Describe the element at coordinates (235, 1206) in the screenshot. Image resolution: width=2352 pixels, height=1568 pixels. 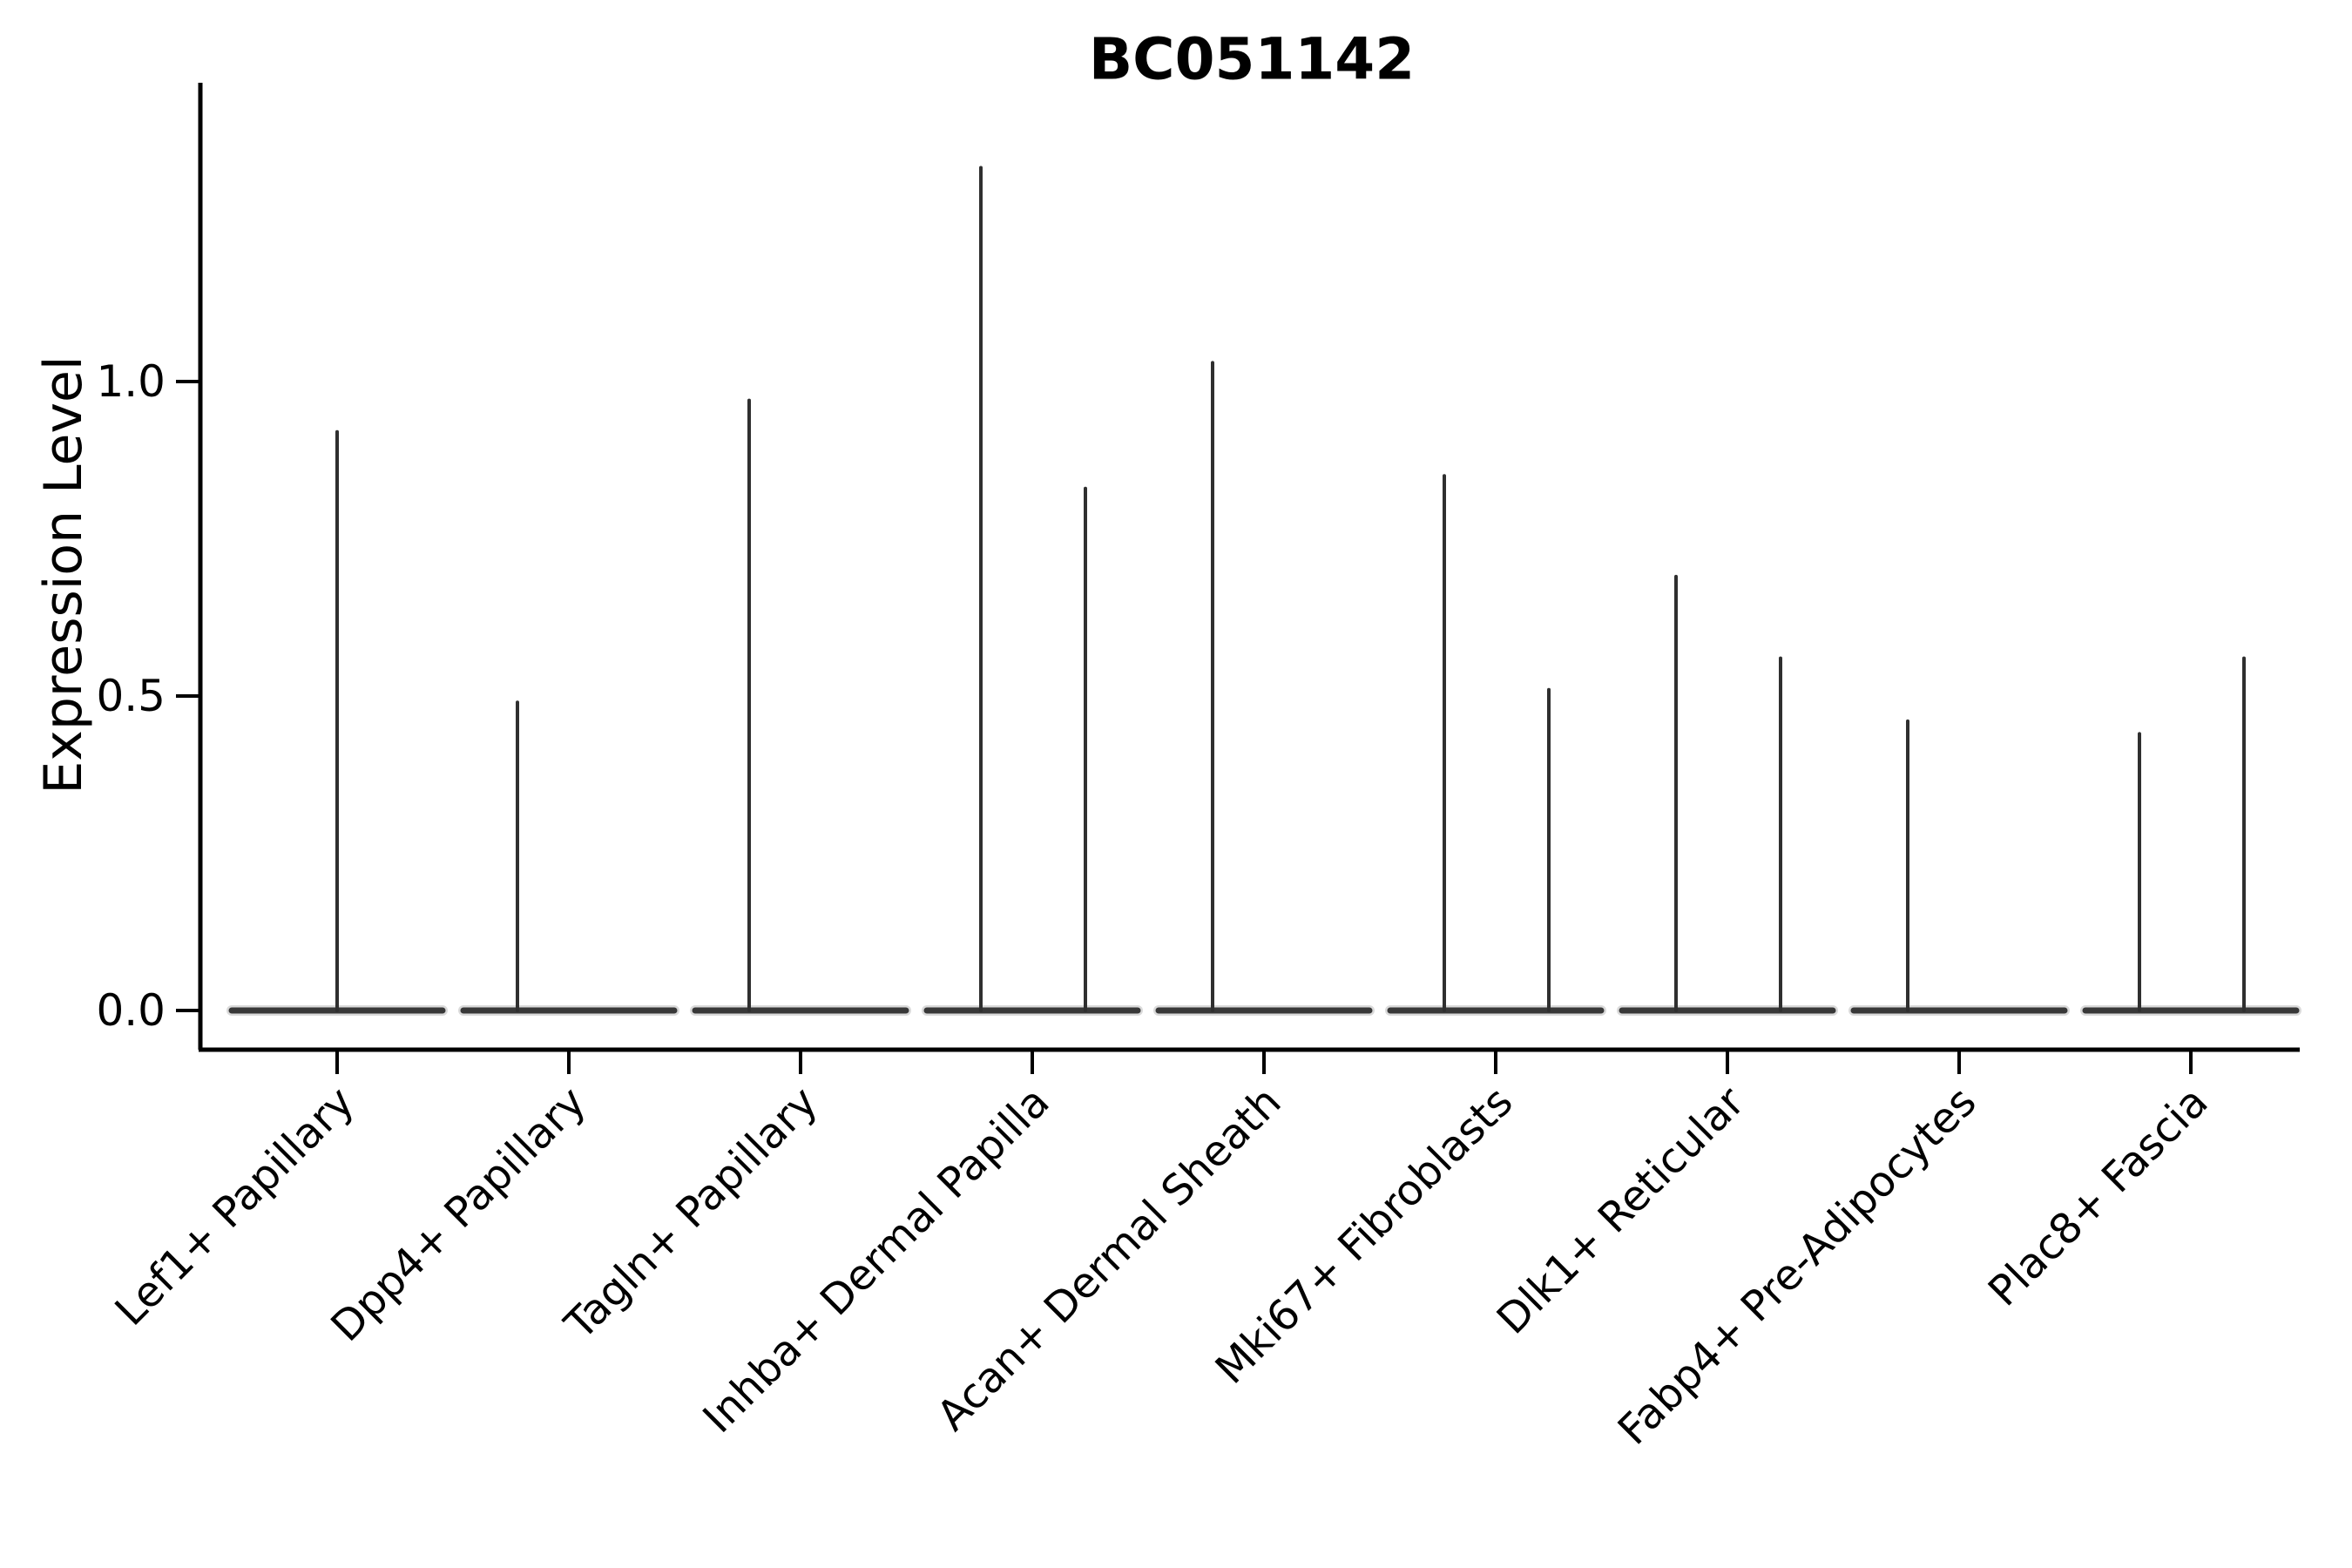
I see `x-tick-label: Lef1+ Papillary` at that location.